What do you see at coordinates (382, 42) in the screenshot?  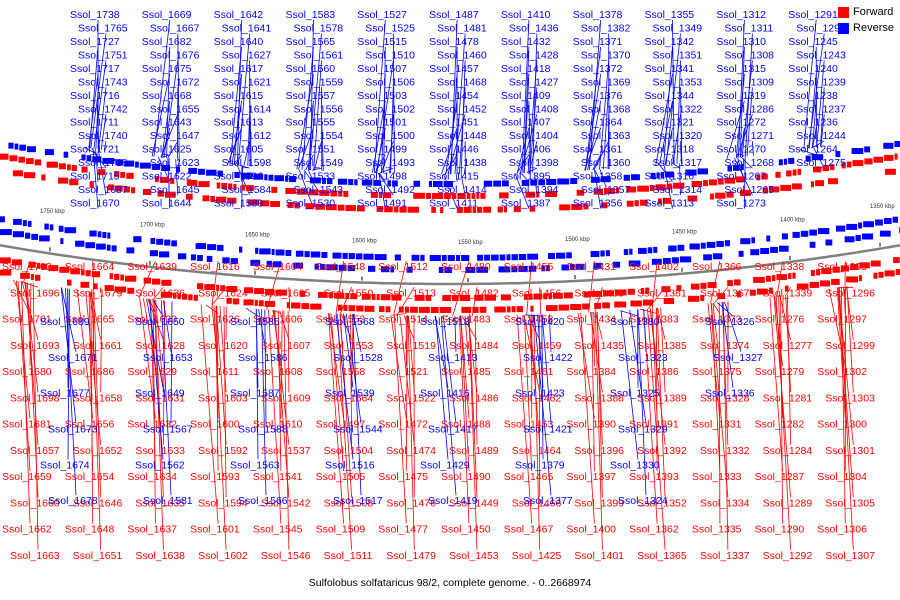 I see `reverse-gene-label: Ssol_1515` at bounding box center [382, 42].